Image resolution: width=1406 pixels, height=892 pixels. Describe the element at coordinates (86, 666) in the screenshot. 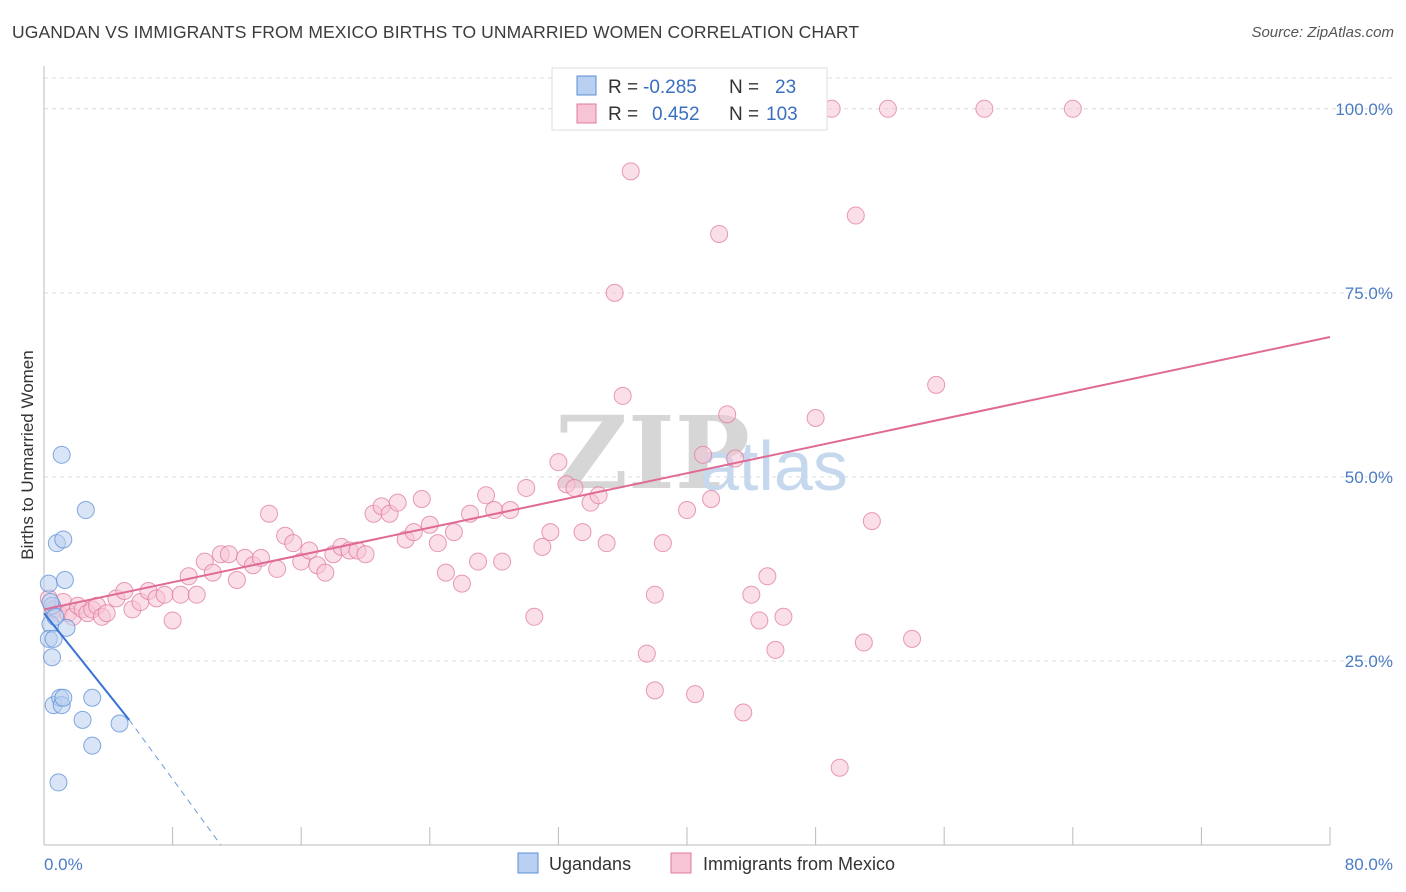

I see `ugandan-trend-line` at that location.